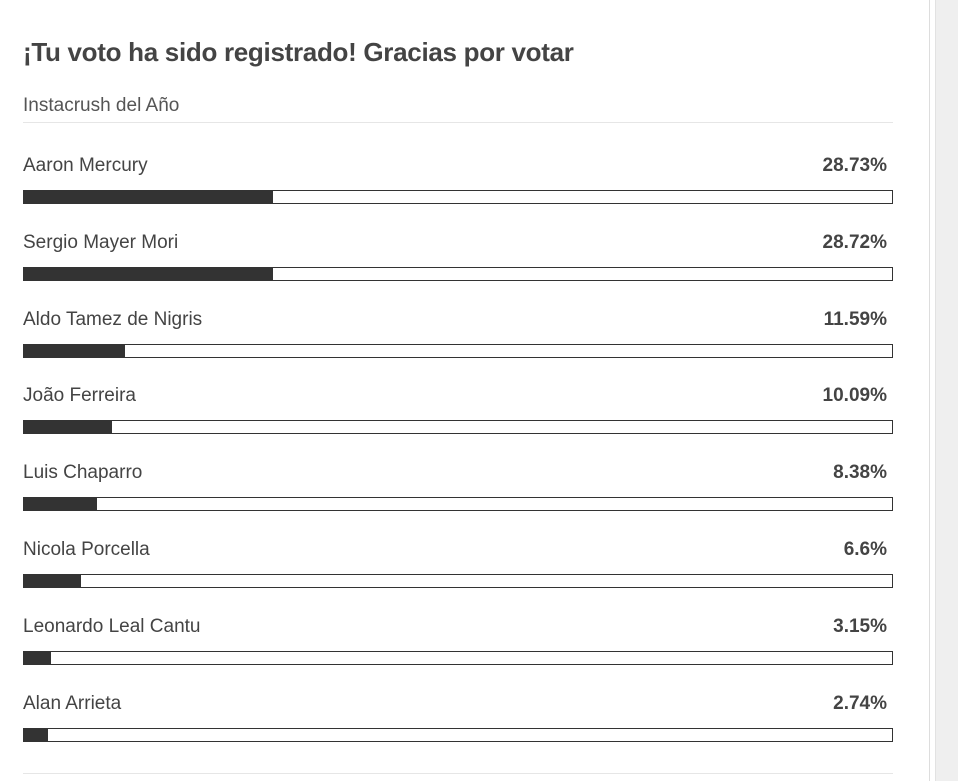  I want to click on poll-option: Sergio Mayer Mori 28.72%, so click(458, 270).